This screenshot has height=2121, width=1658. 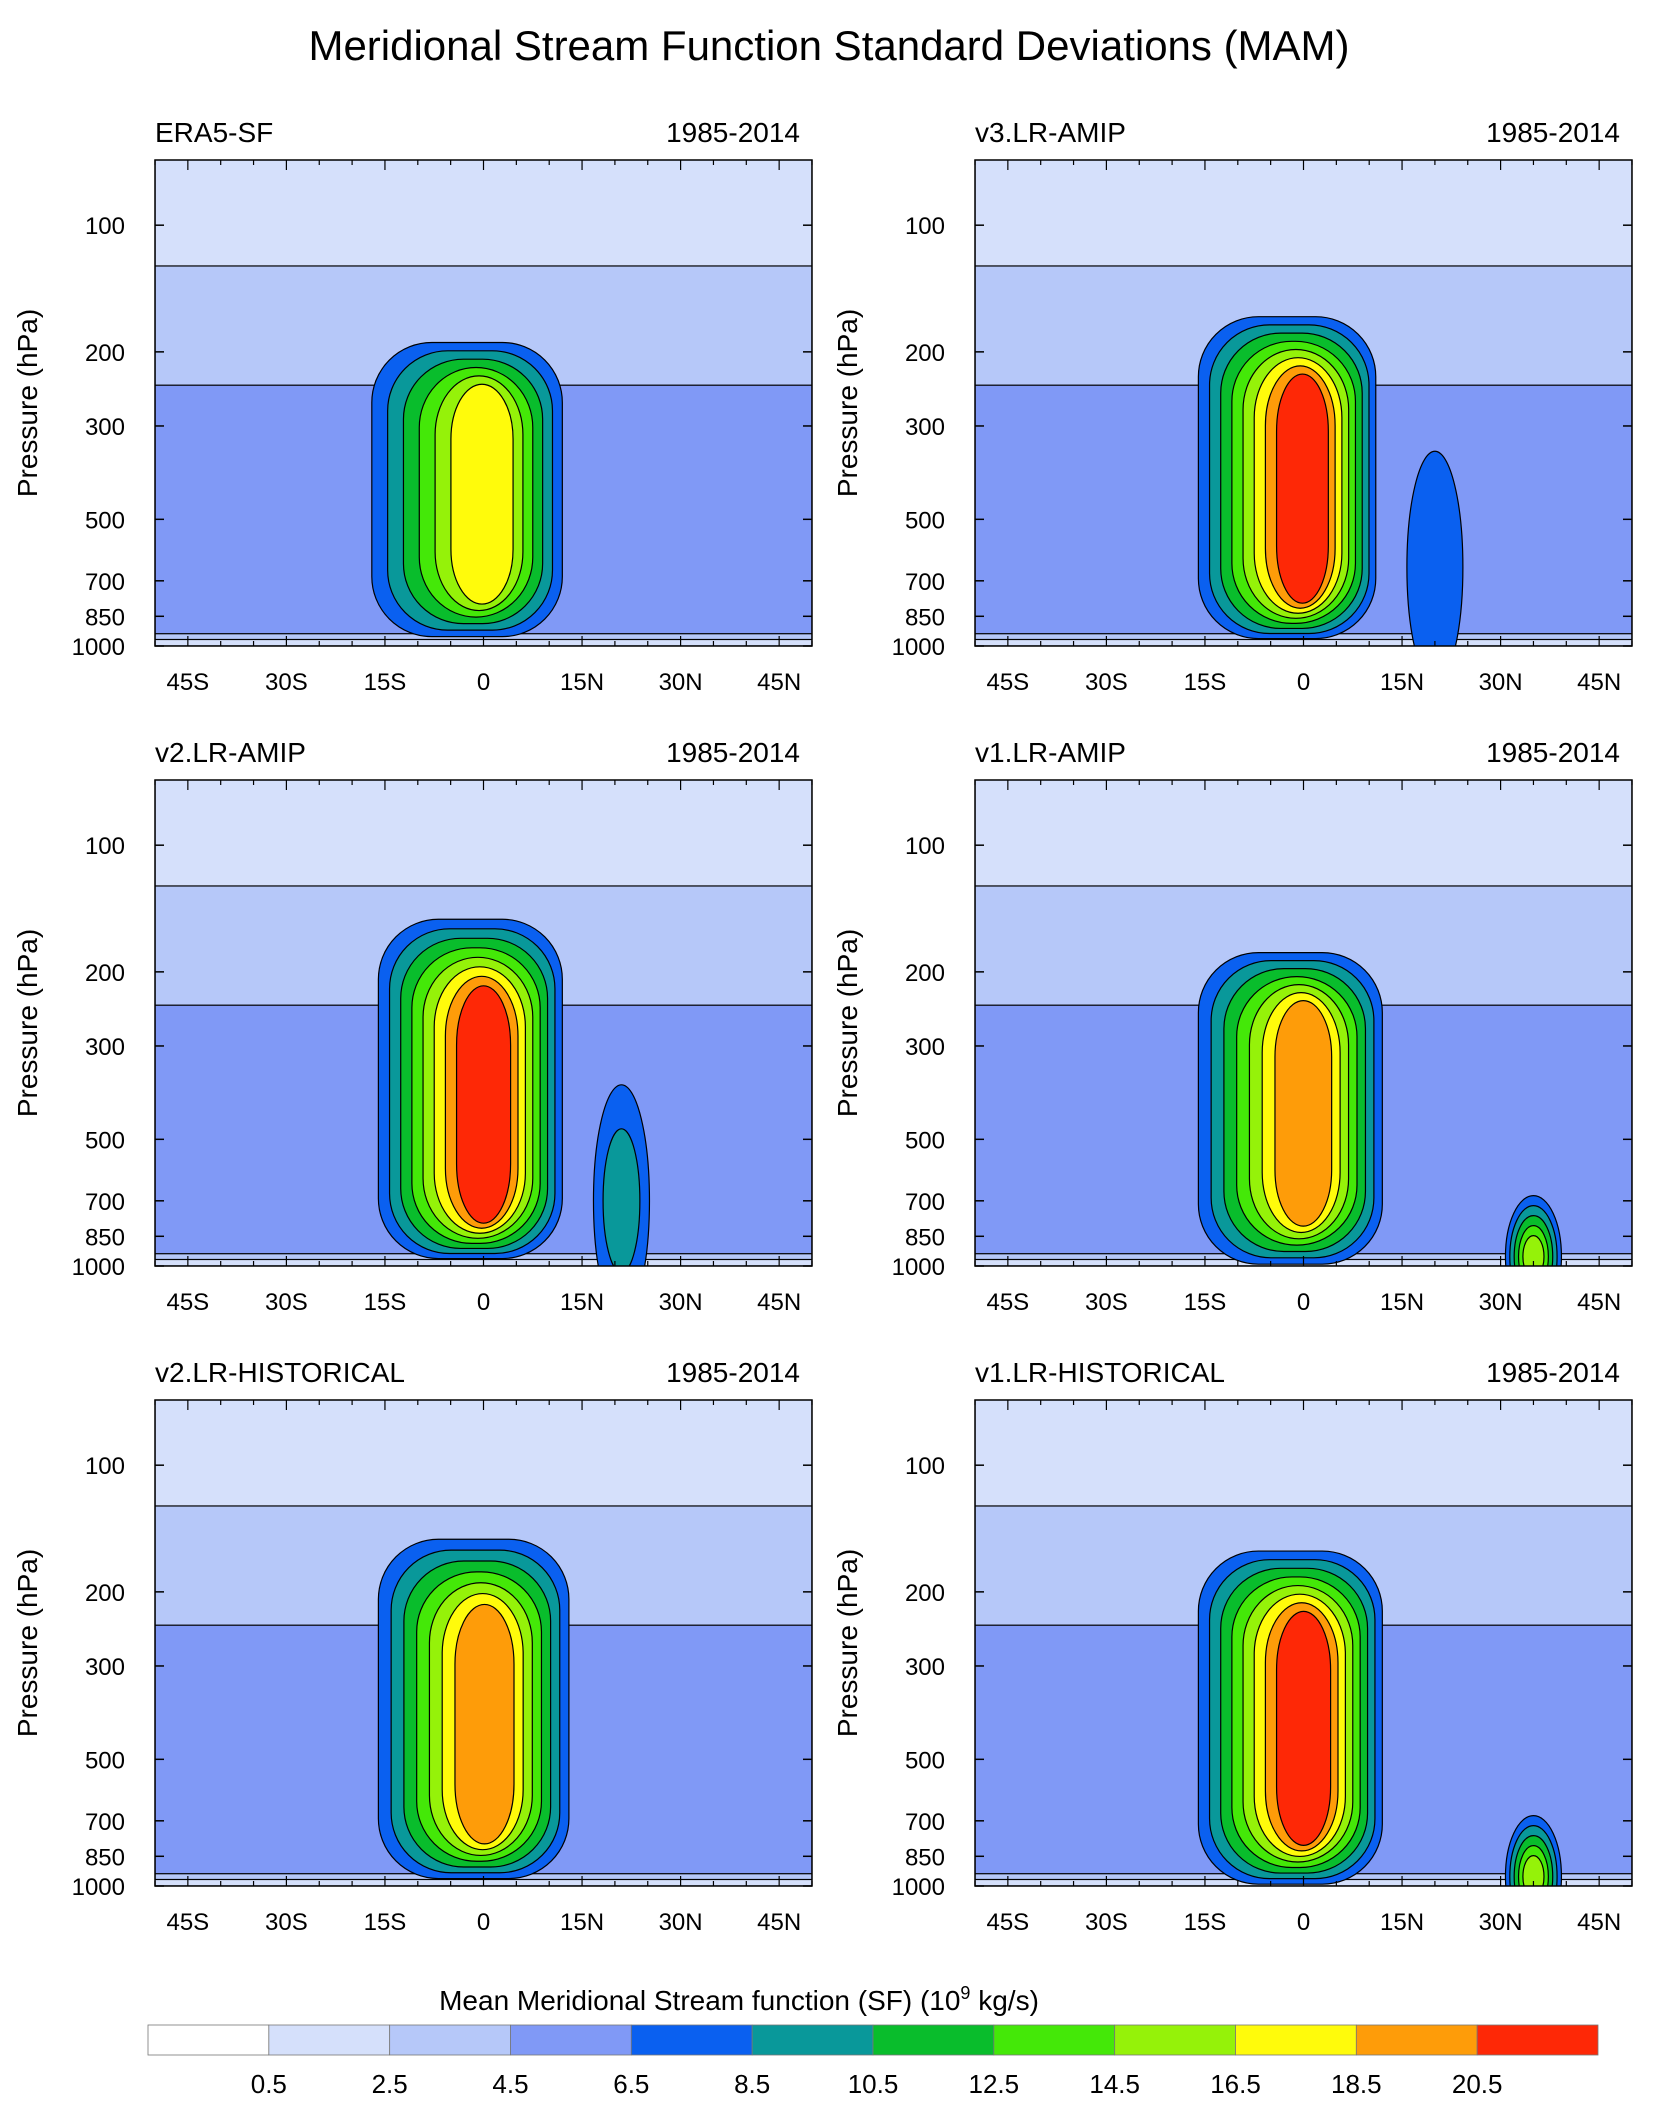 I want to click on colorbar-label: 16.5, so click(x=1235, y=2084).